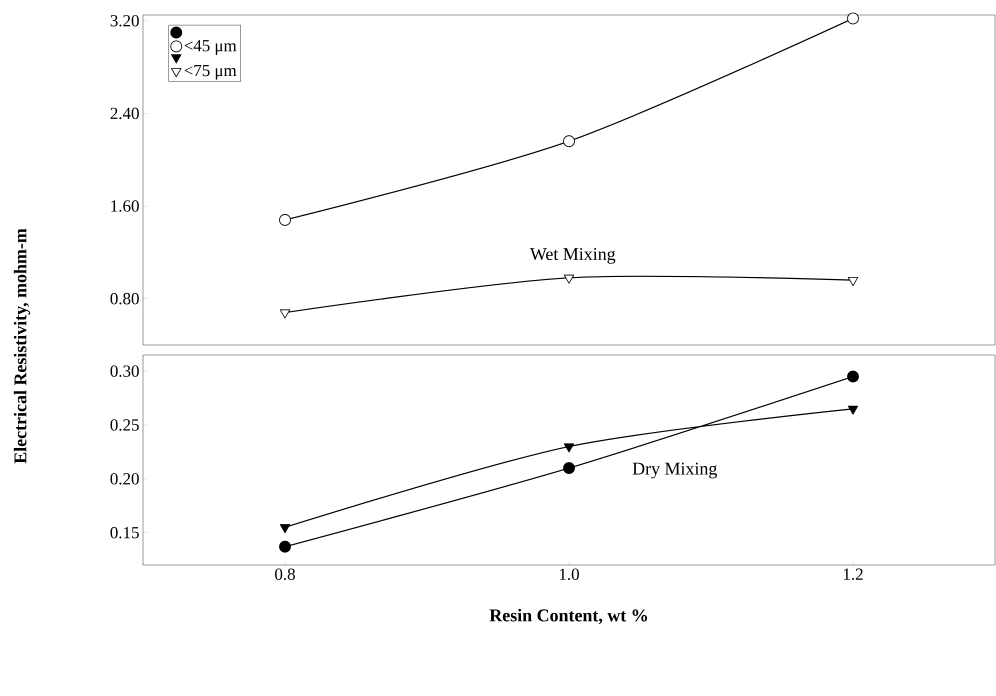 The image size is (996, 696). Describe the element at coordinates (124, 114) in the screenshot. I see `y-tick-label: 2.40` at that location.